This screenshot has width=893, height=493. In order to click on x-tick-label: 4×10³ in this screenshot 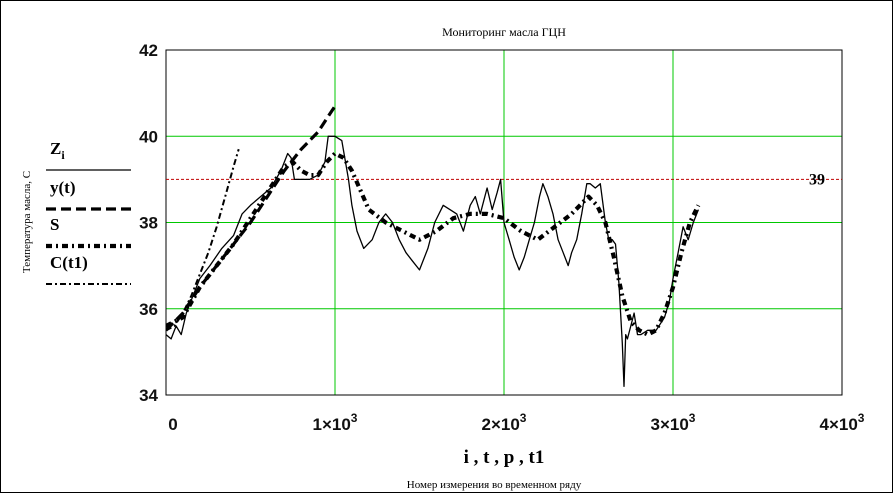, I will do `click(842, 422)`.